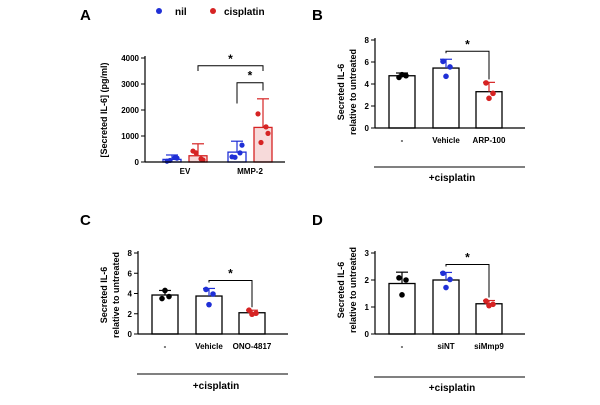 This screenshot has width=600, height=405. Describe the element at coordinates (85, 15) in the screenshot. I see `panel-a-letter: A` at that location.